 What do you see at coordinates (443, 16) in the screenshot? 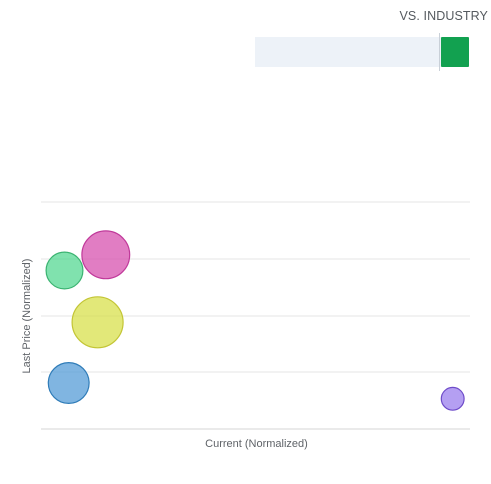
I see `vs-industry-label: VS. INDUSTRY` at bounding box center [443, 16].